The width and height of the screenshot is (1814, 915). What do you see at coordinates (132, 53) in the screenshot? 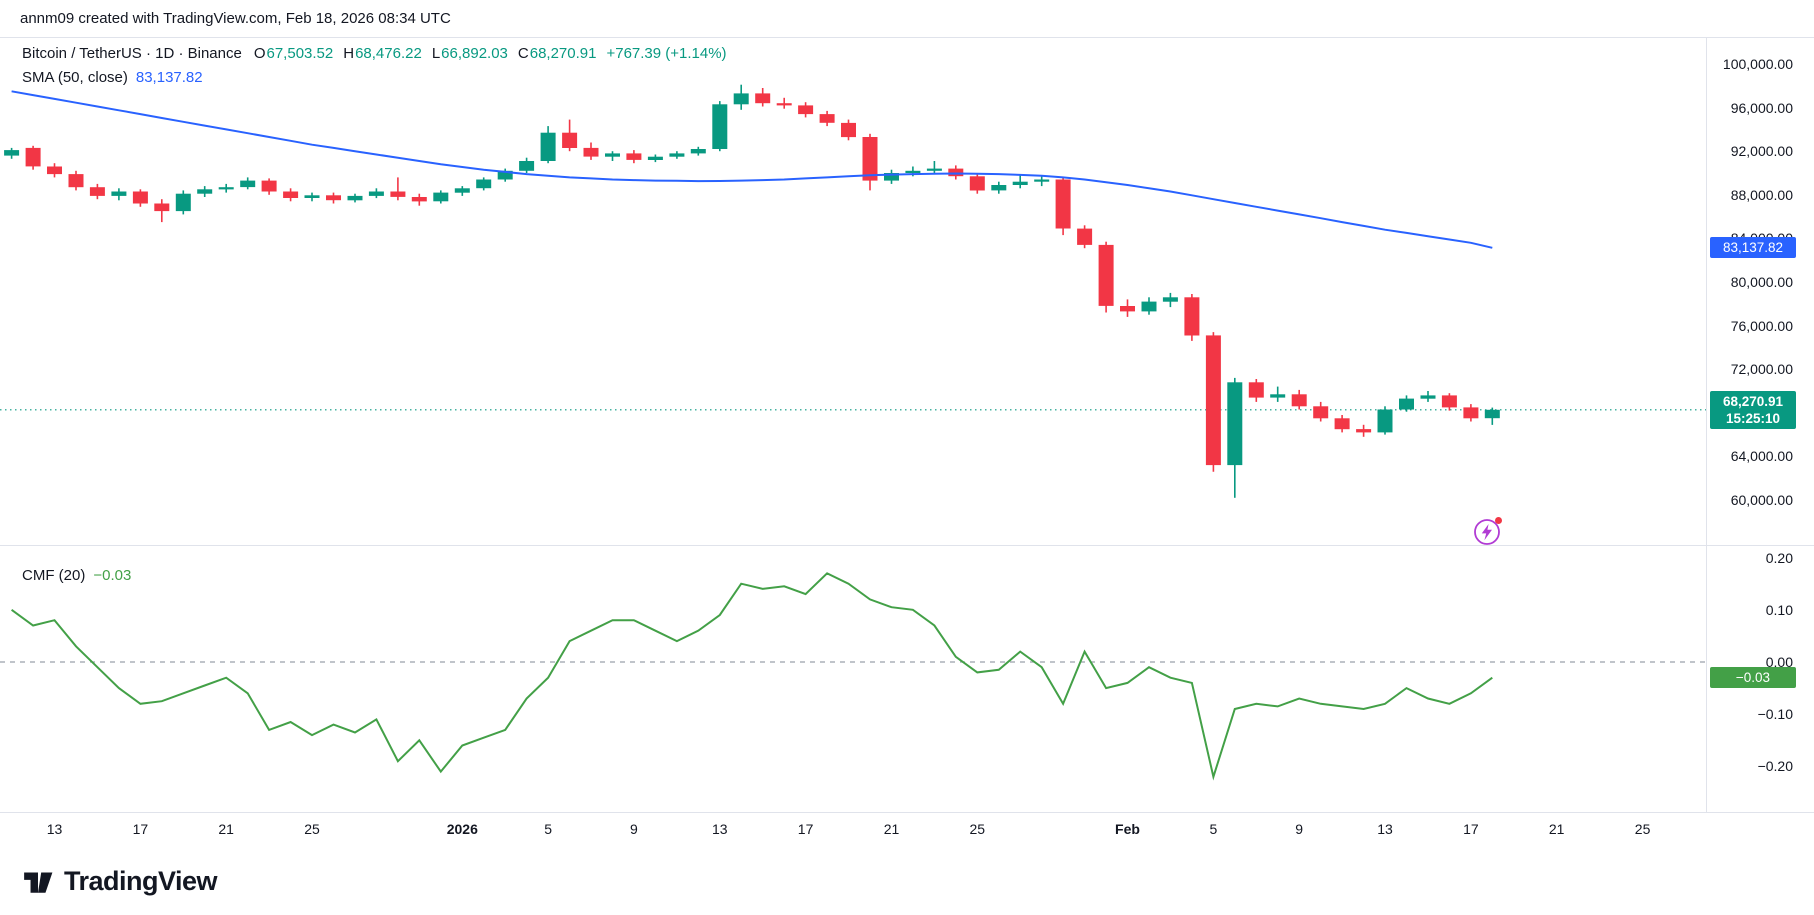
I see `symbol-title: Bitcoin / TetherUS · 1D · Binance` at bounding box center [132, 53].